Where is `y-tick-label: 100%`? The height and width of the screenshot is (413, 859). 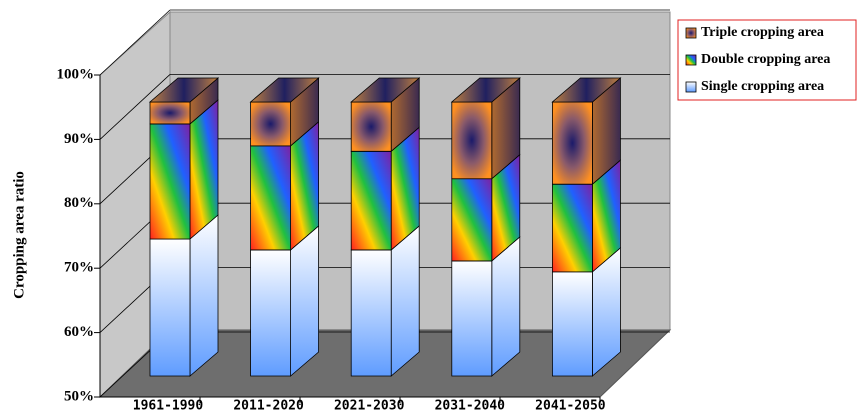 y-tick-label: 100% is located at coordinates (76, 74).